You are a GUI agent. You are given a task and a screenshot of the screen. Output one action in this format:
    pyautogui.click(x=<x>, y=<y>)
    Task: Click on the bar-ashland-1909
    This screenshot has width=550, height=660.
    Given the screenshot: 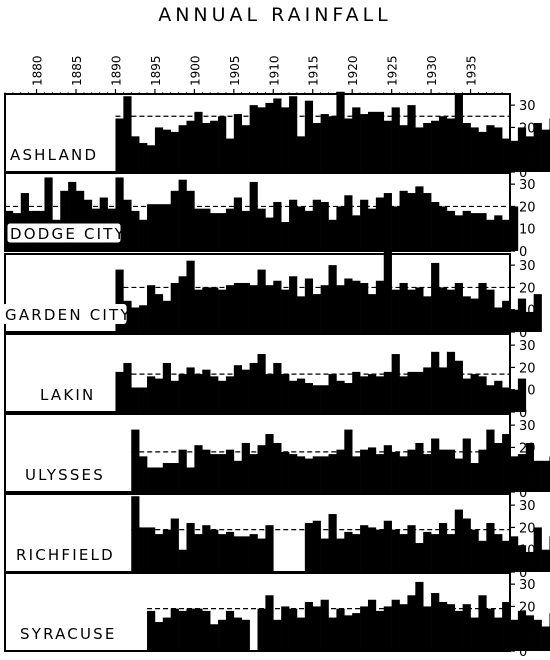 What is the action you would take?
    pyautogui.click(x=269, y=137)
    